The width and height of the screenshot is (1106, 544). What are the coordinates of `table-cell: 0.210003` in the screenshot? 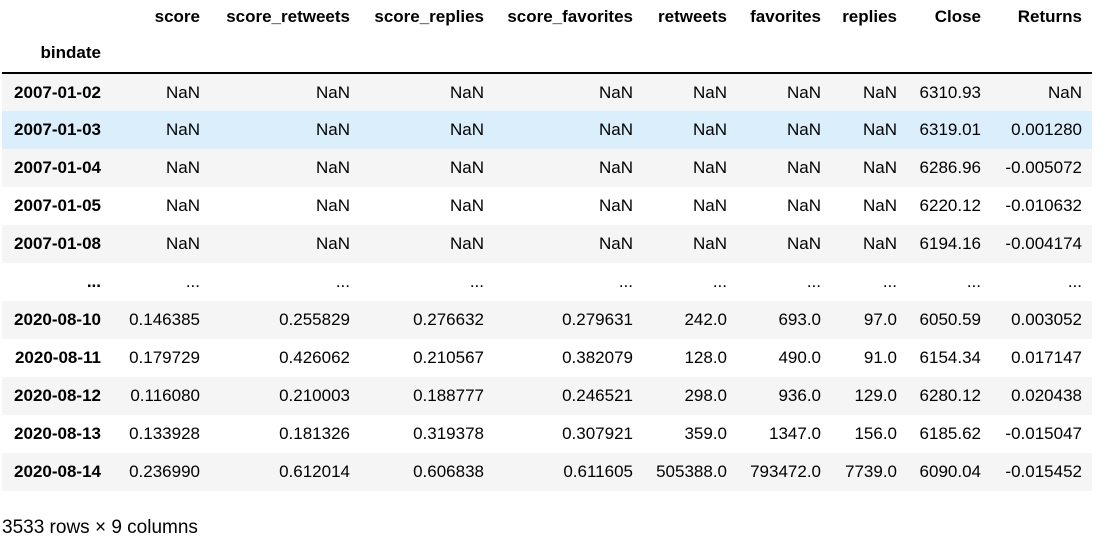 It's located at (314, 395).